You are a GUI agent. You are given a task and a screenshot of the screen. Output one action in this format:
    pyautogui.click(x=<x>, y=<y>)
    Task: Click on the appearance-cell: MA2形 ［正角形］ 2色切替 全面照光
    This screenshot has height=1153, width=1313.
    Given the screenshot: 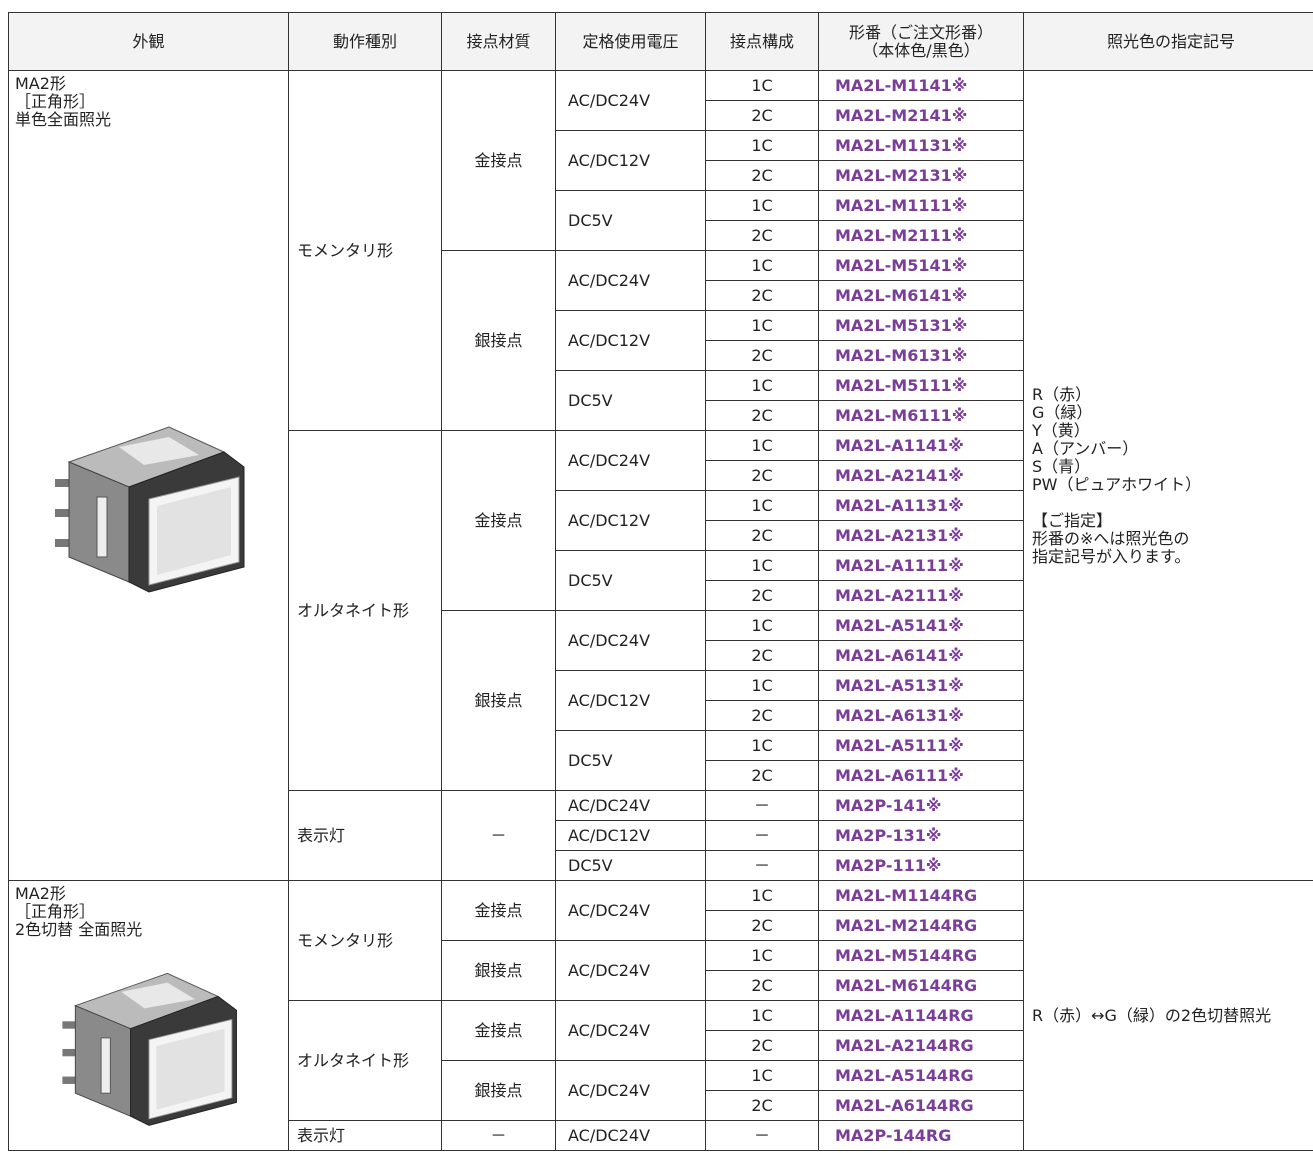 What is the action you would take?
    pyautogui.click(x=148, y=1015)
    